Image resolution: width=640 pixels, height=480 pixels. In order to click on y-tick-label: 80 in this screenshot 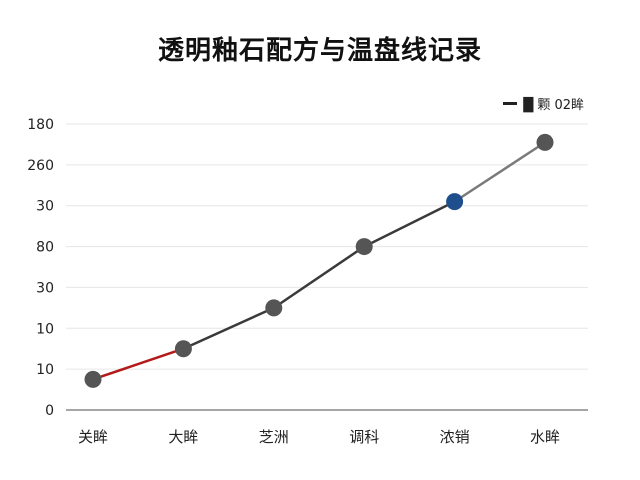, I will do `click(45, 248)`.